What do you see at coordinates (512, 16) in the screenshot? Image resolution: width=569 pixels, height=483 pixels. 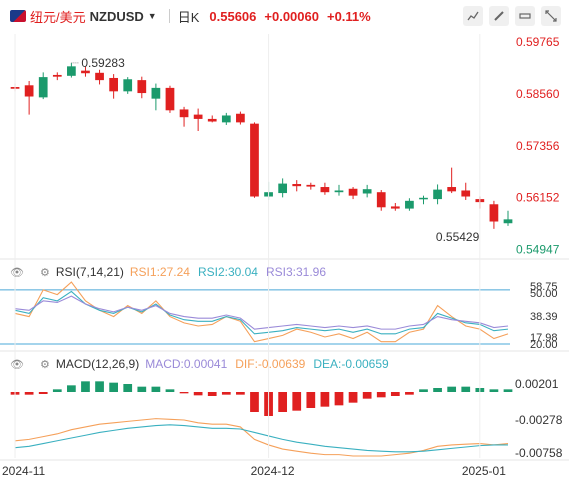 I see `toolbar` at bounding box center [512, 16].